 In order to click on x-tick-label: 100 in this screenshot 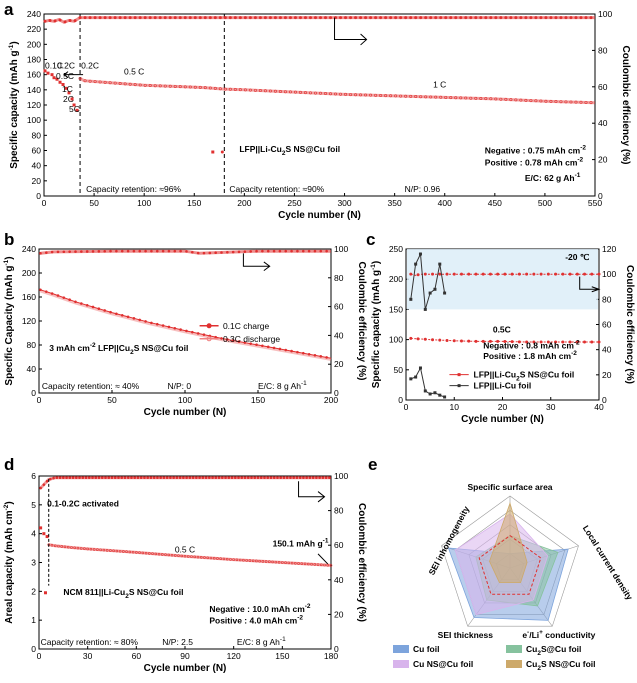, I will do `click(185, 400)`.